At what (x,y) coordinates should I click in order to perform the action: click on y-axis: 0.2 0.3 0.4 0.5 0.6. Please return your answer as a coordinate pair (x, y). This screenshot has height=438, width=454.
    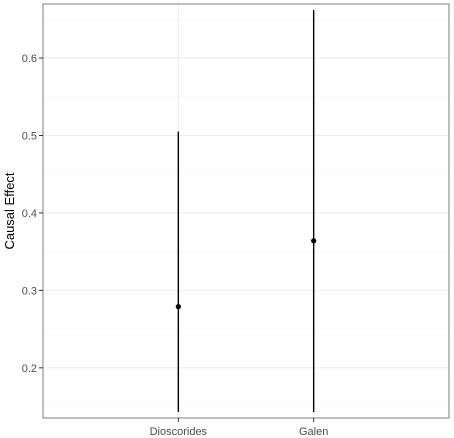
    Looking at the image, I should click on (32, 214).